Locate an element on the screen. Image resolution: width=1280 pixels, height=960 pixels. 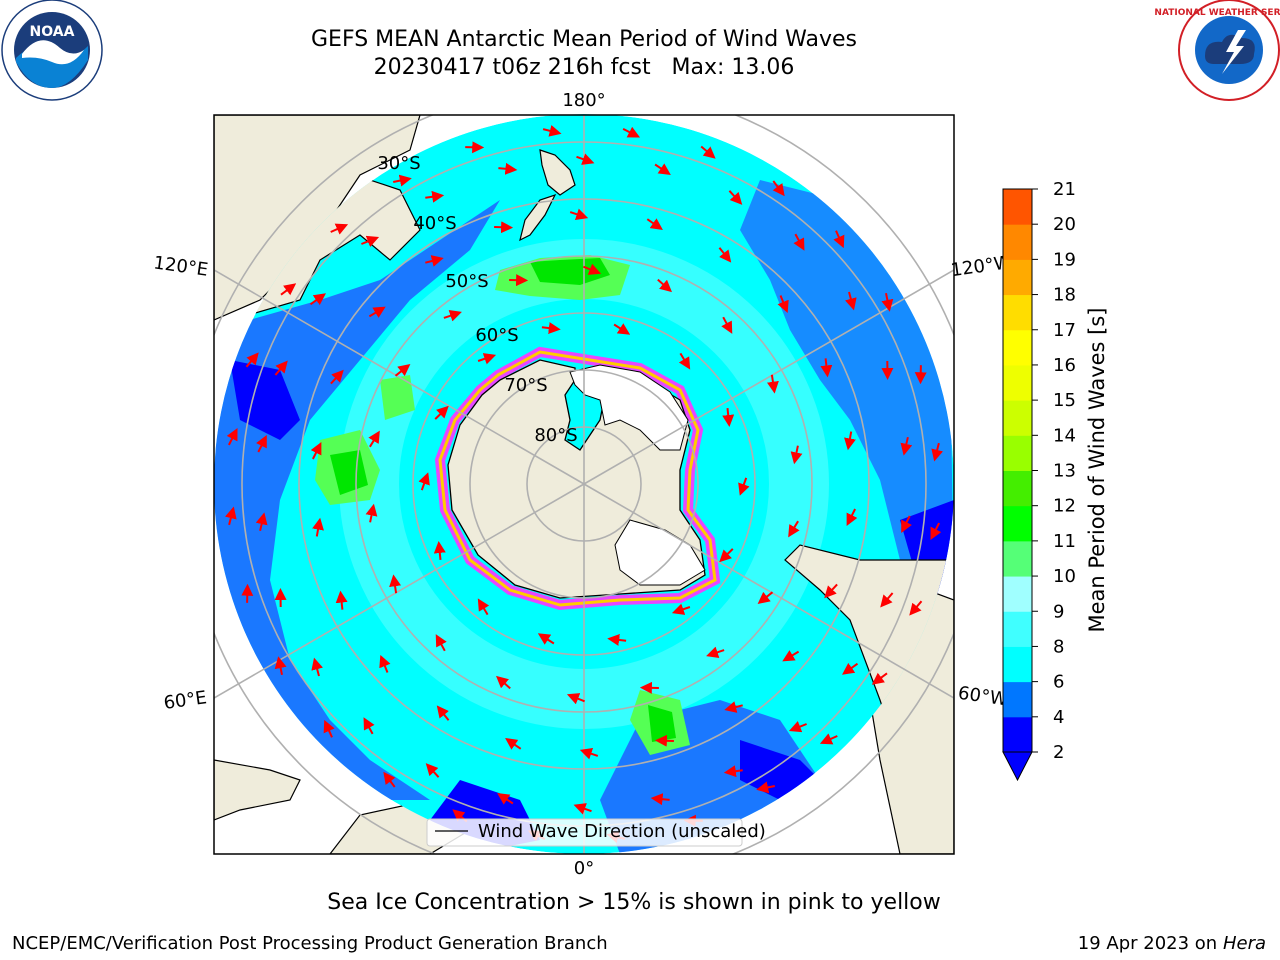
colorbar-tick-label: 2 is located at coordinates (1058, 752).